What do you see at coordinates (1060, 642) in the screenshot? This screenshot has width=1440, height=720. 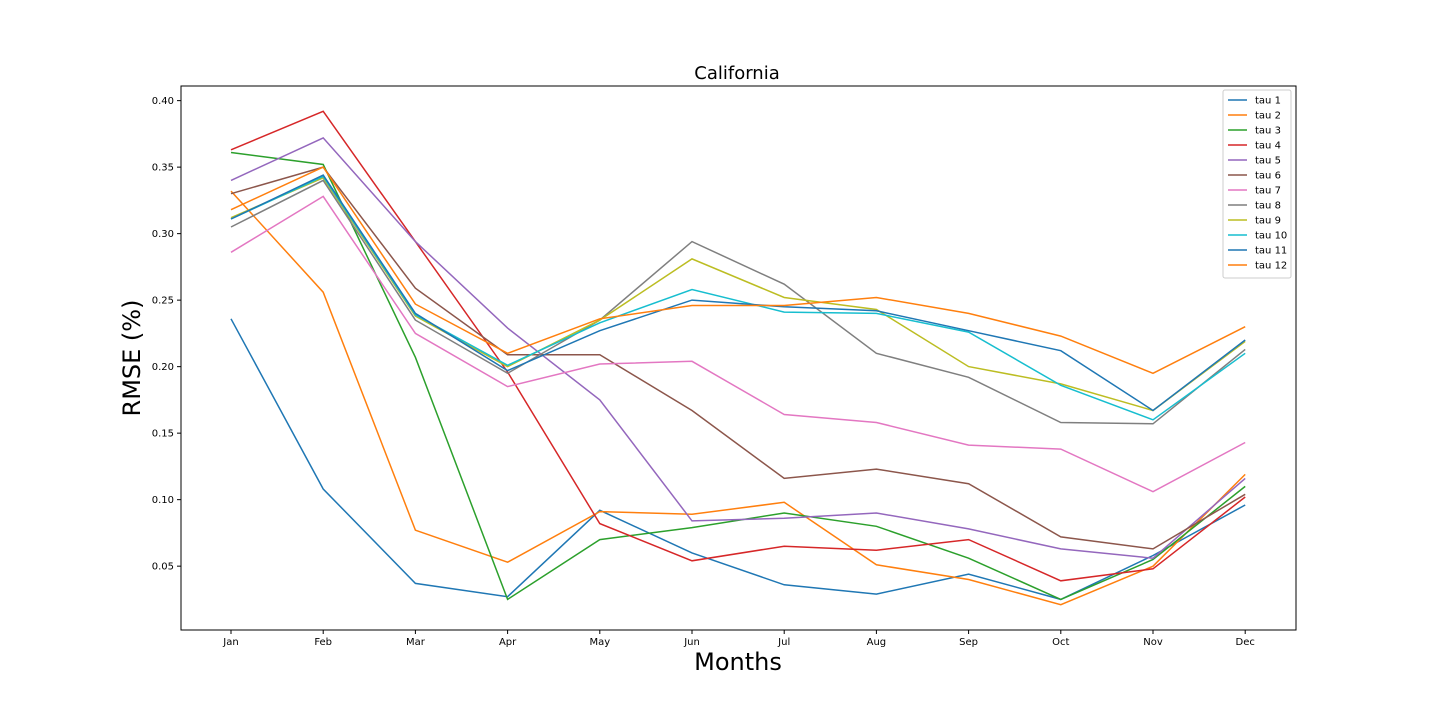 I see `x-tick-label: Oct` at bounding box center [1060, 642].